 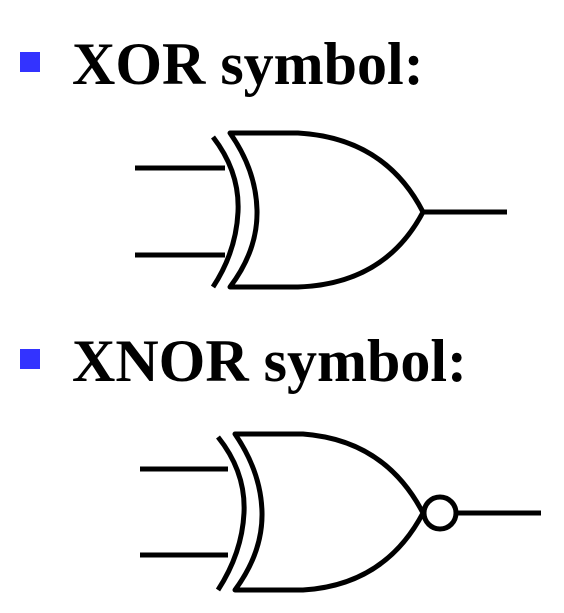 What do you see at coordinates (440, 513) in the screenshot?
I see `xnor-inversion-bubble-icon` at bounding box center [440, 513].